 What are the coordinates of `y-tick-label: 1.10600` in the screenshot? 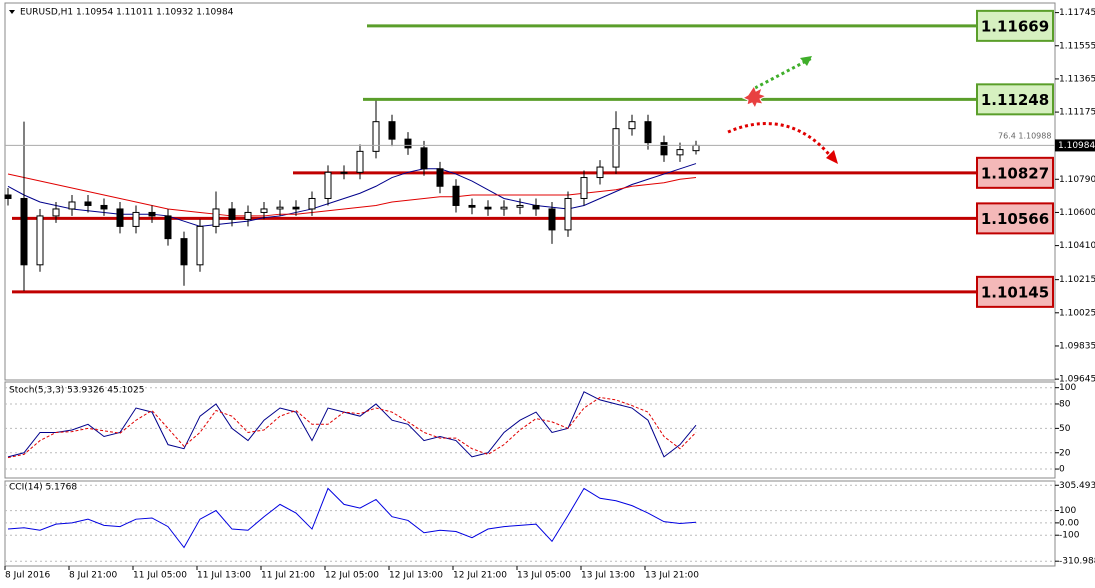 It's located at (1077, 213).